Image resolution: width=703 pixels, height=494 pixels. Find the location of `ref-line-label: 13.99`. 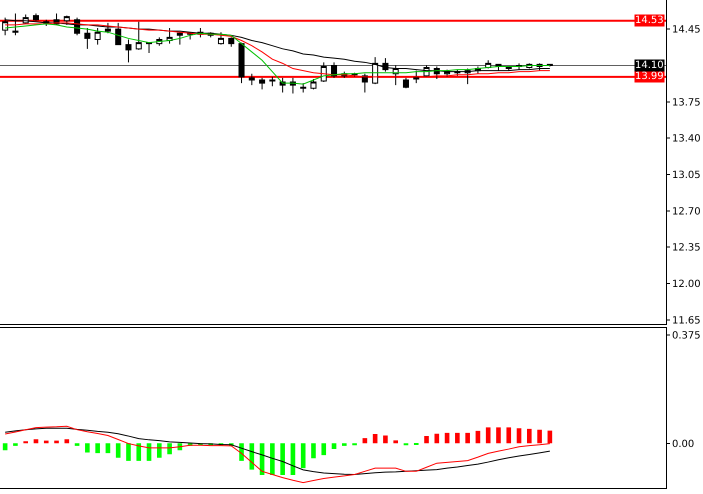

ref-line-label: 13.99 is located at coordinates (649, 76).